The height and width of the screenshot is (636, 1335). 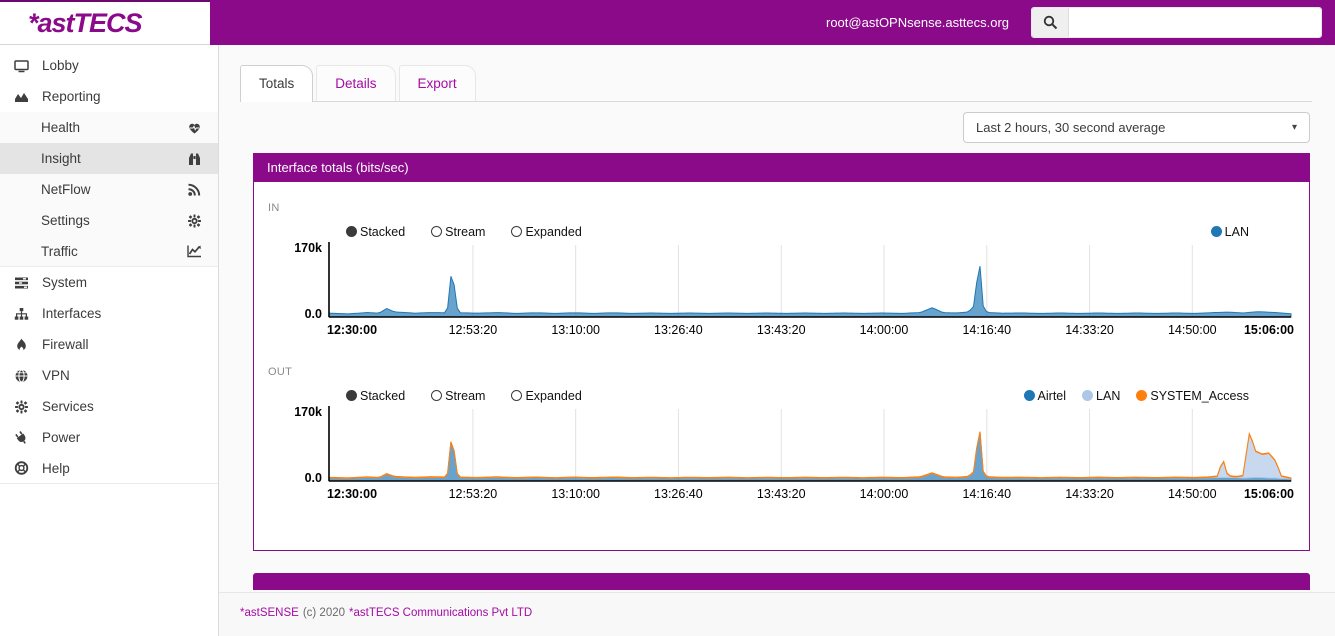 I want to click on area-chart-icon, so click(x=21, y=97).